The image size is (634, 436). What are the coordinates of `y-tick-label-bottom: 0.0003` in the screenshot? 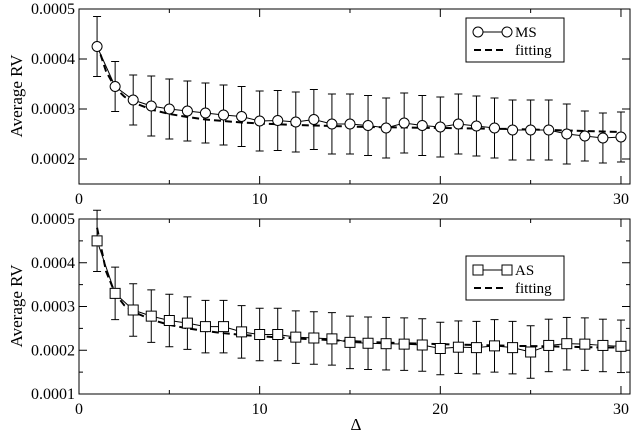 It's located at (53, 307).